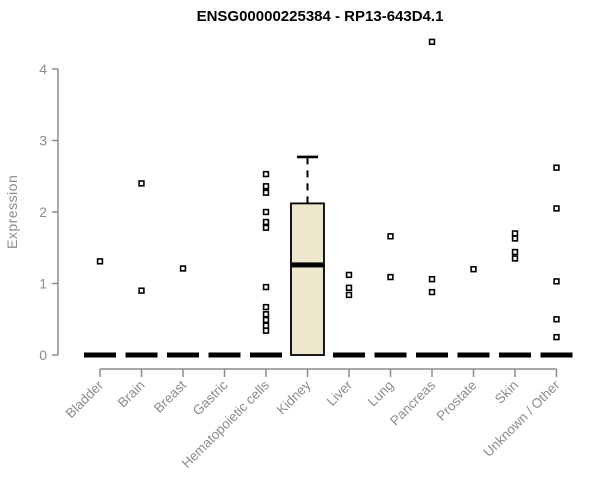  I want to click on x-tick-label: Unknown / Other, so click(521, 418).